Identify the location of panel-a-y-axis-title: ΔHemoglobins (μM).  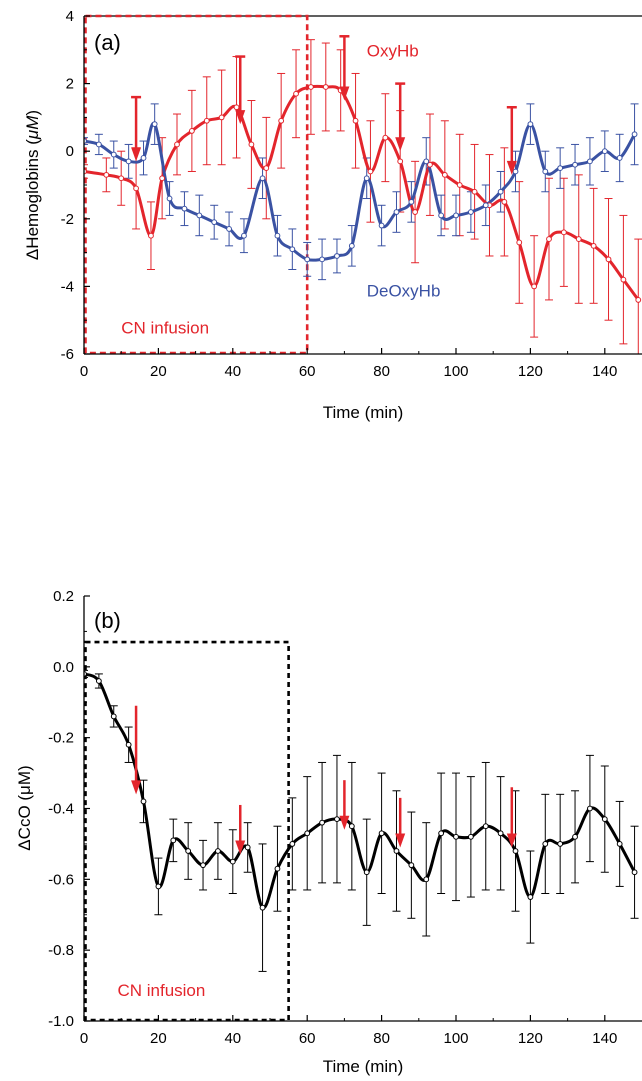
(32, 185).